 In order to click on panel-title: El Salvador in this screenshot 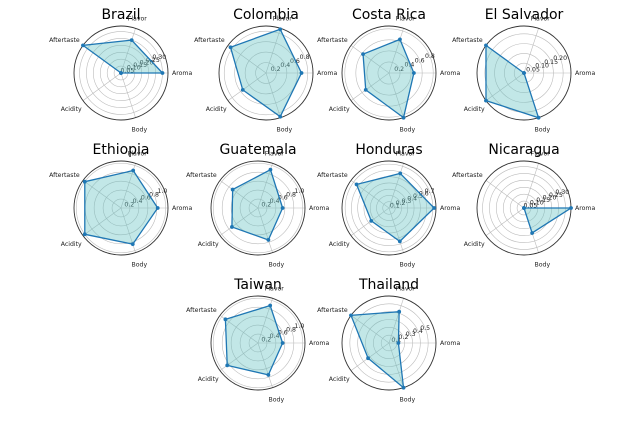, I will do `click(524, 15)`.